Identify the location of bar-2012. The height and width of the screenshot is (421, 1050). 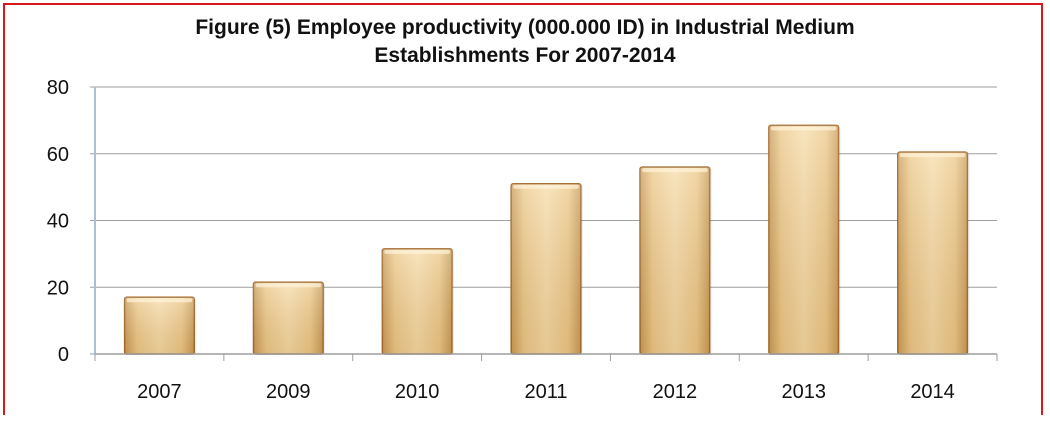
(675, 260).